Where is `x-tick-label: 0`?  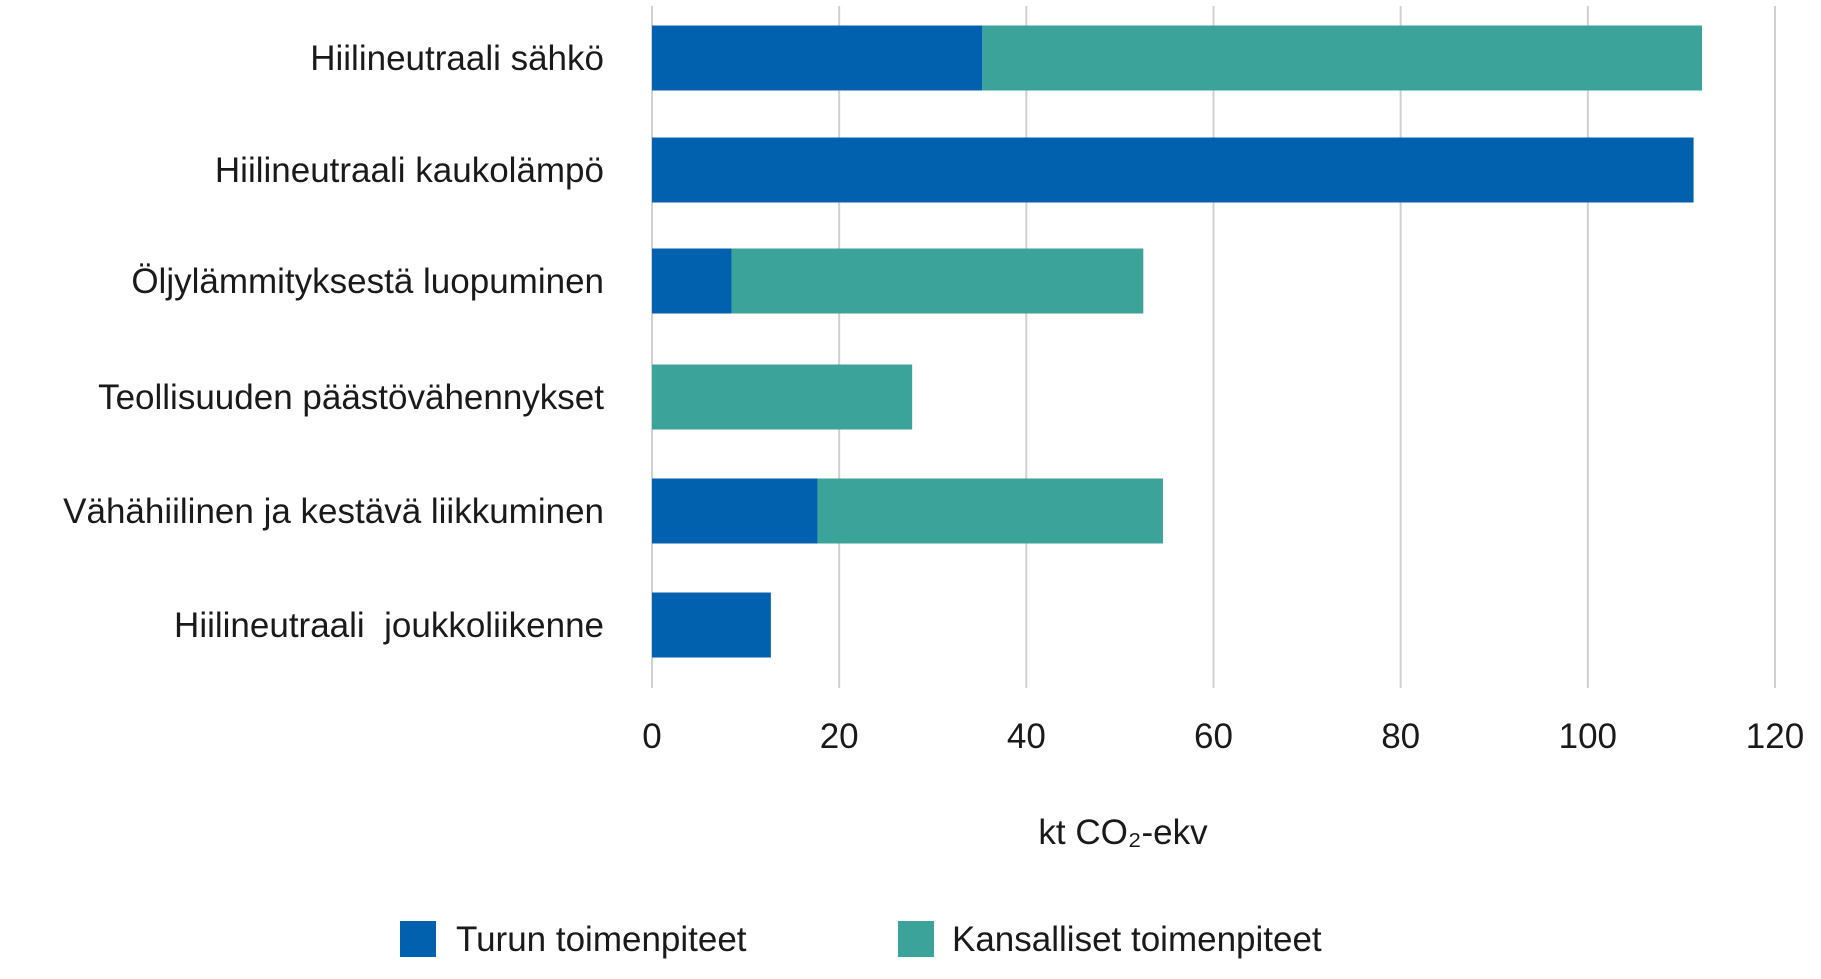 x-tick-label: 0 is located at coordinates (651, 736).